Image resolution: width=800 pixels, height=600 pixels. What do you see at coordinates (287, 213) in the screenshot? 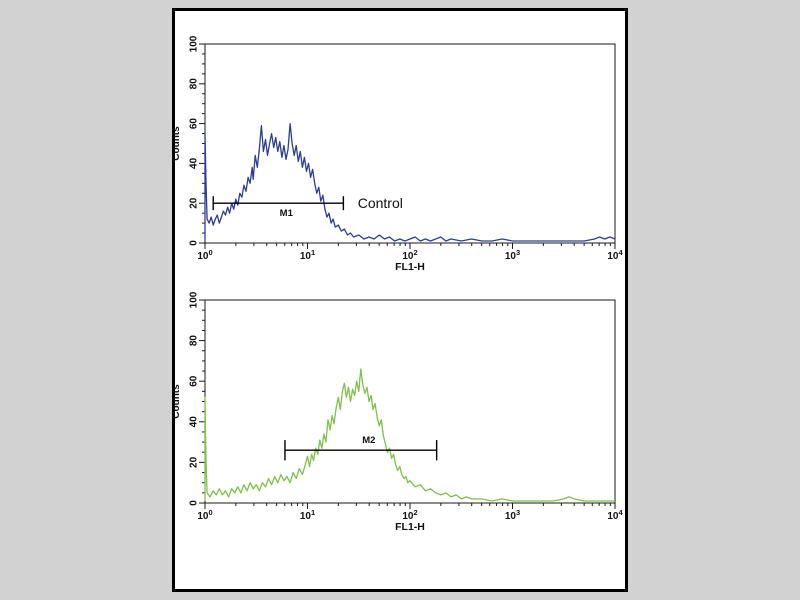
I see `marker-label: M1` at bounding box center [287, 213].